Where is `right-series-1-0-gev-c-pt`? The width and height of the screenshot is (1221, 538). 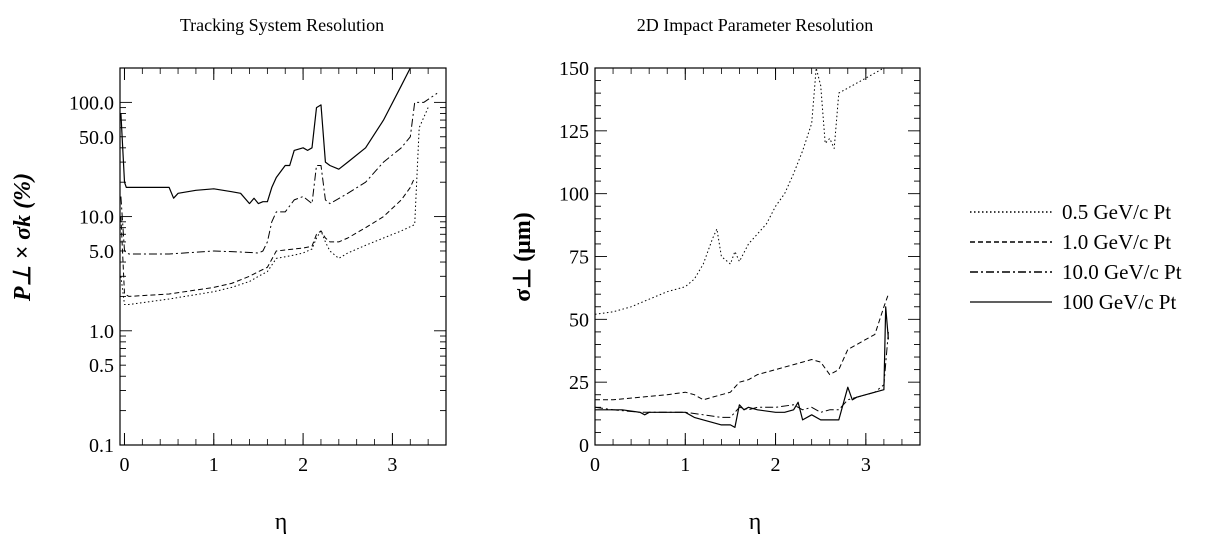 right-series-1-0-gev-c-pt is located at coordinates (742, 347).